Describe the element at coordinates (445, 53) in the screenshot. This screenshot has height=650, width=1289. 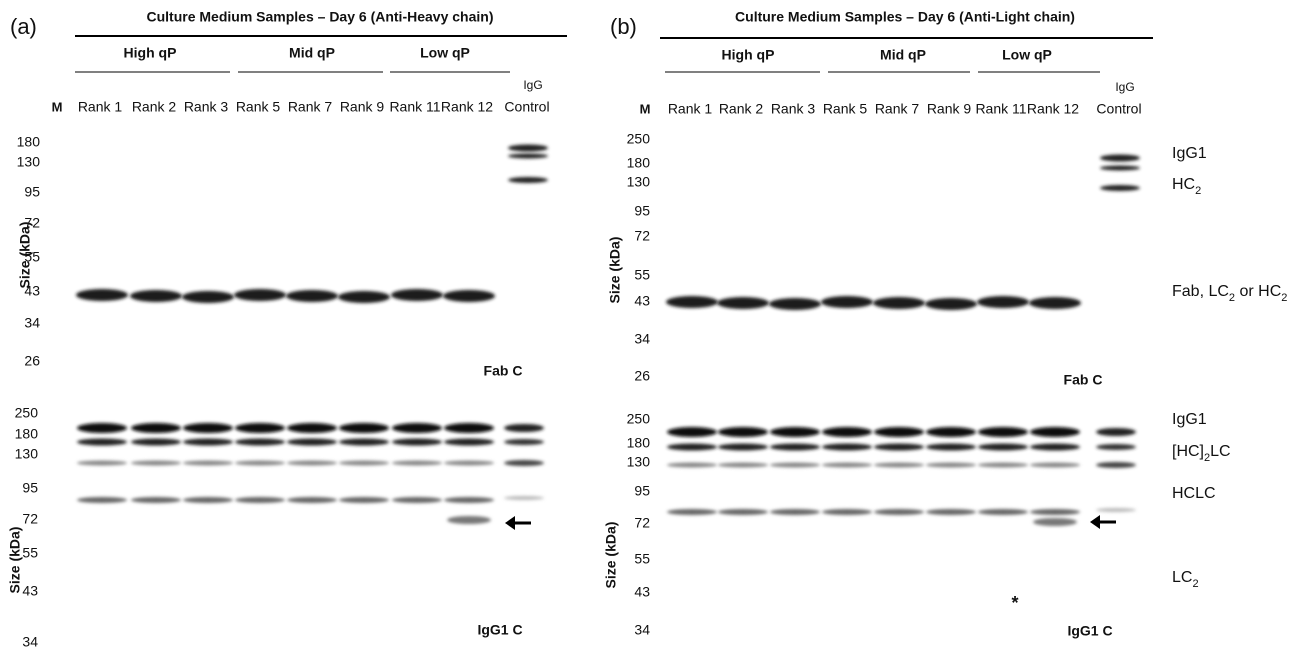
I see `group-label: Low qP` at that location.